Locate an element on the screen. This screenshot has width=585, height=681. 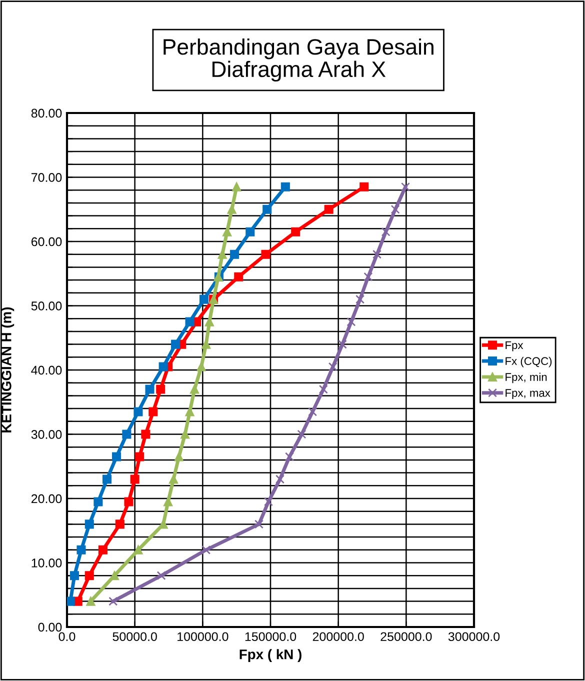
y-tick-label: 70.00 is located at coordinates (47, 177).